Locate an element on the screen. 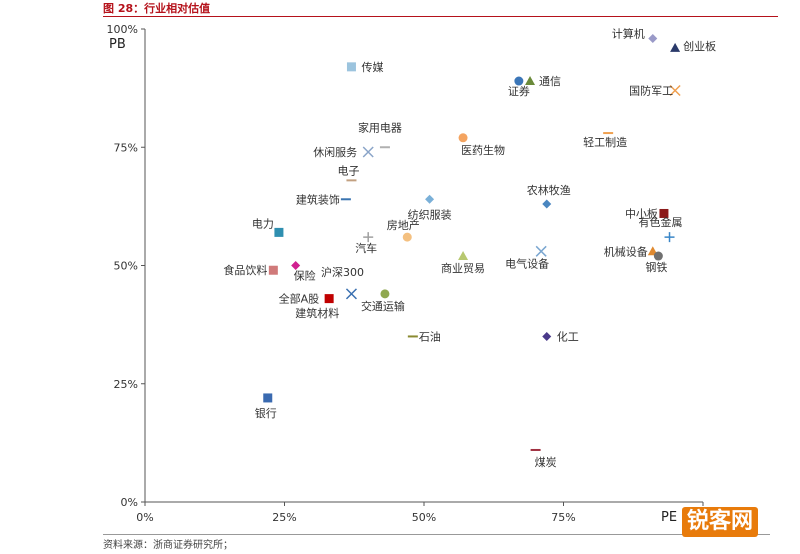 Image resolution: width=800 pixels, height=554 pixels. point-label: 电气设备 is located at coordinates (527, 263).